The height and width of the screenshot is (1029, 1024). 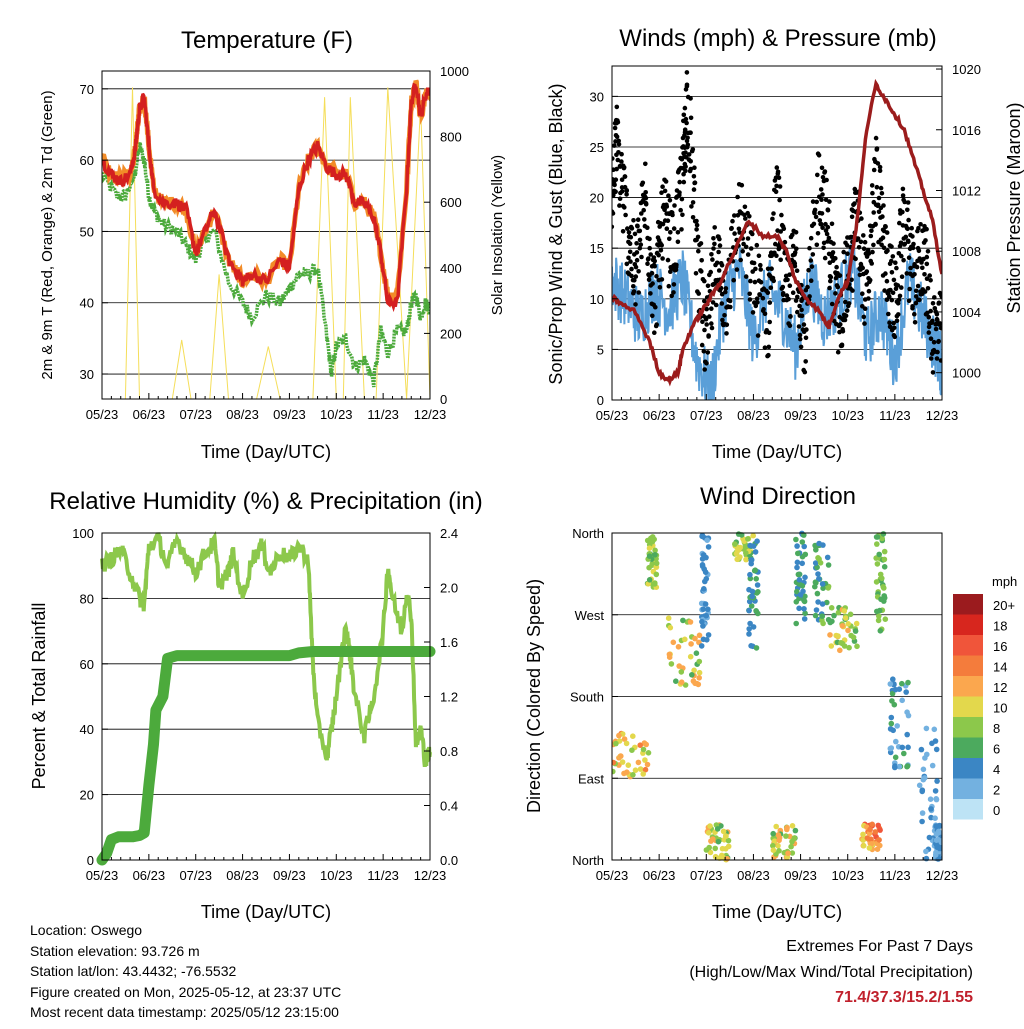 I want to click on x-tick-label: 11/23, so click(x=383, y=875).